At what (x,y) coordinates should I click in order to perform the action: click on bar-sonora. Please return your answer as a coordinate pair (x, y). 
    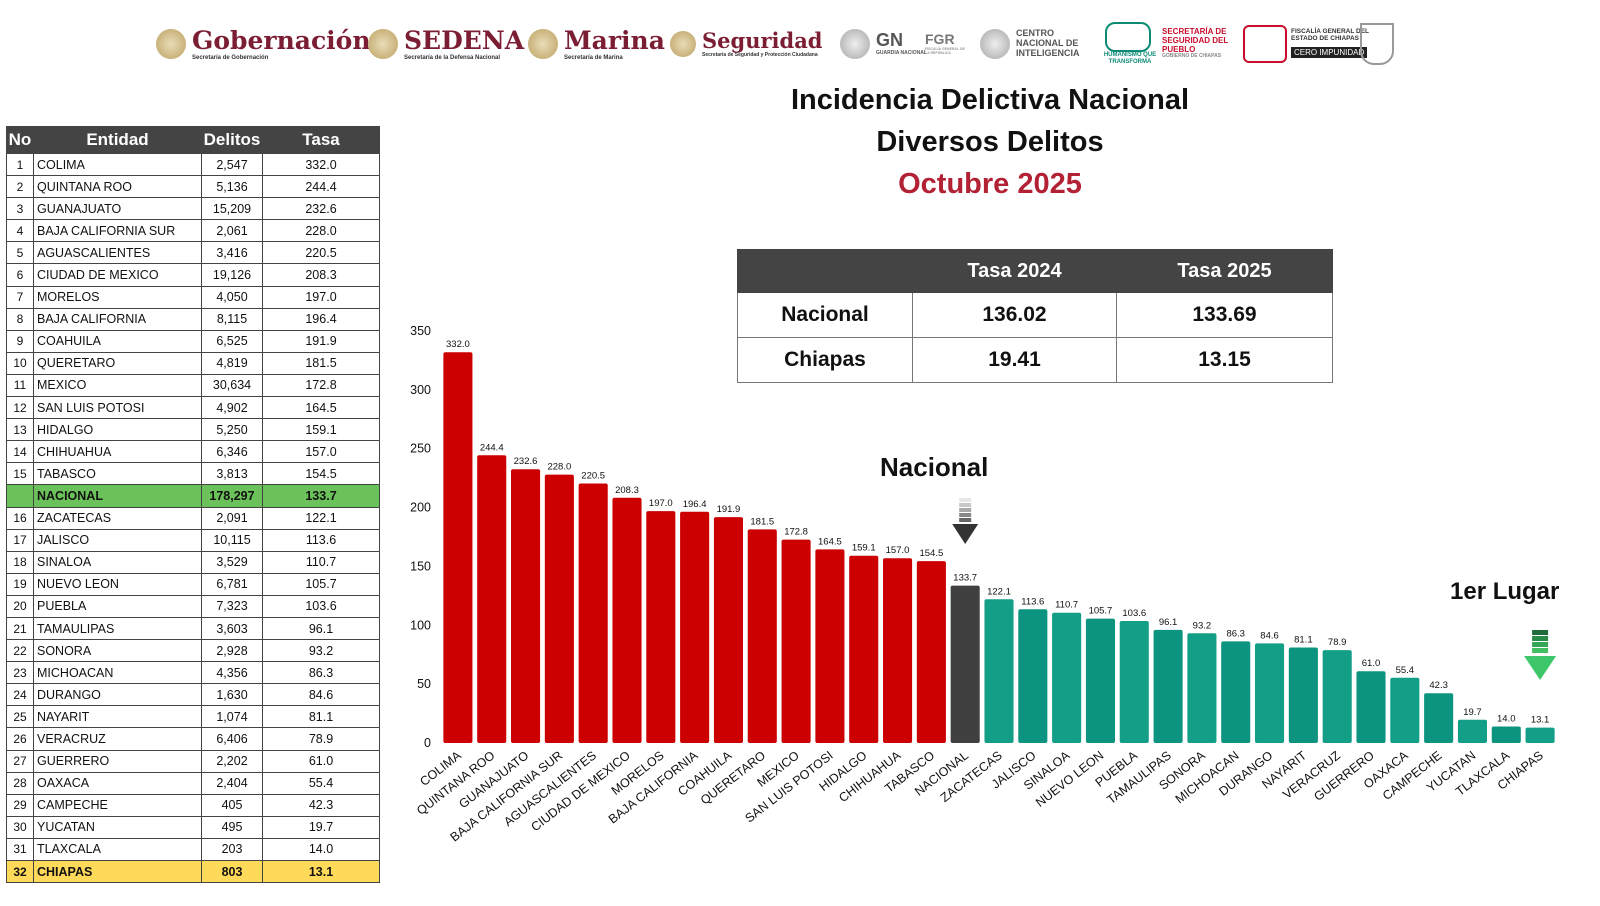
    Looking at the image, I should click on (1202, 688).